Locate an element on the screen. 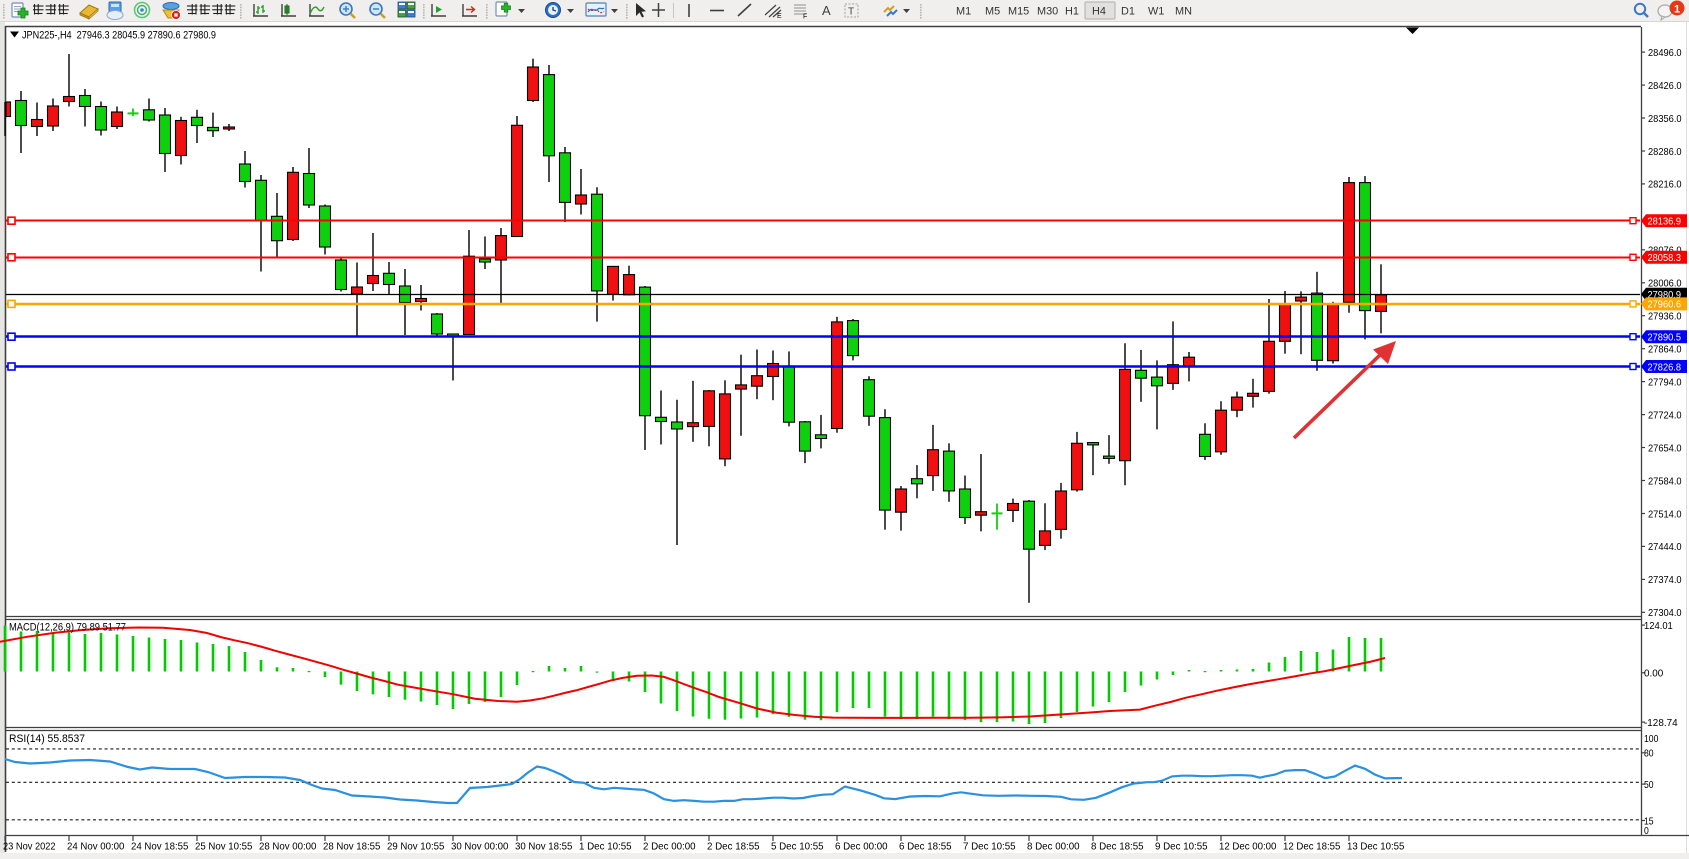 The image size is (1689, 859). svg-text: M30 is located at coordinates (1047, 12).